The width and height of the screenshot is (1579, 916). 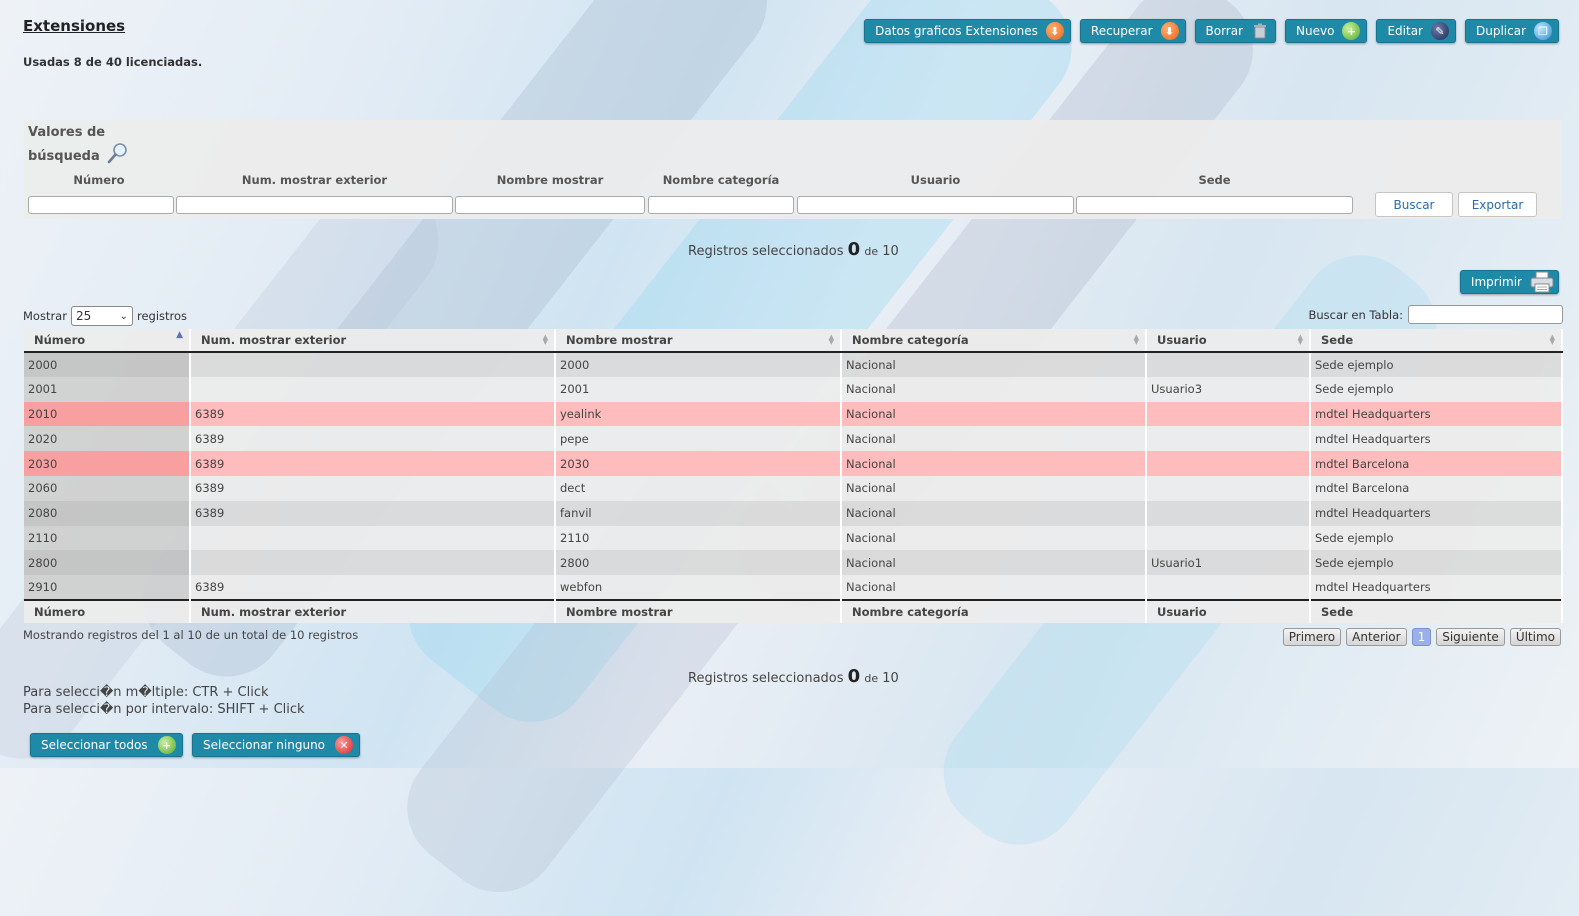 I want to click on multi-select-hint: Para selecci�n m�ltiple: CTR + Click, so click(x=146, y=692).